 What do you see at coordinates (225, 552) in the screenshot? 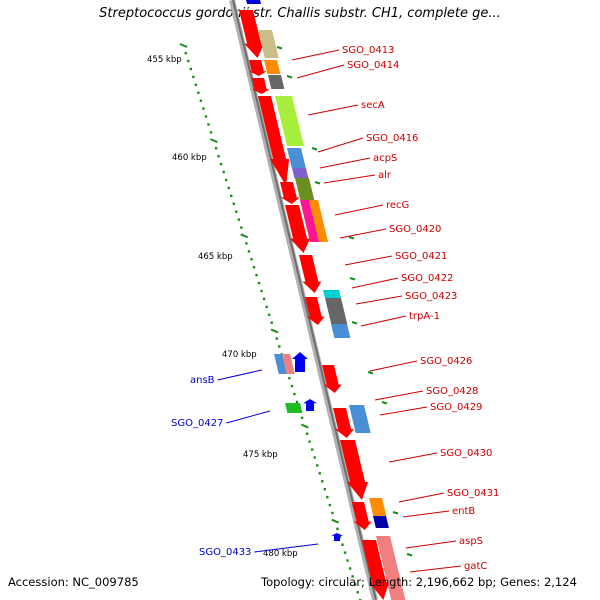
I see `gene-label: SGO_0433` at bounding box center [225, 552].